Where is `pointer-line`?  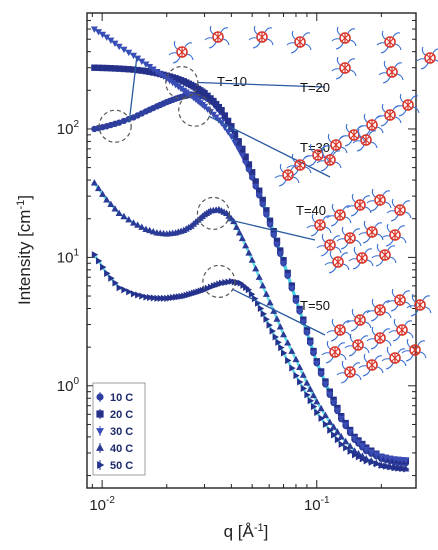
pointer-line is located at coordinates (133, 90).